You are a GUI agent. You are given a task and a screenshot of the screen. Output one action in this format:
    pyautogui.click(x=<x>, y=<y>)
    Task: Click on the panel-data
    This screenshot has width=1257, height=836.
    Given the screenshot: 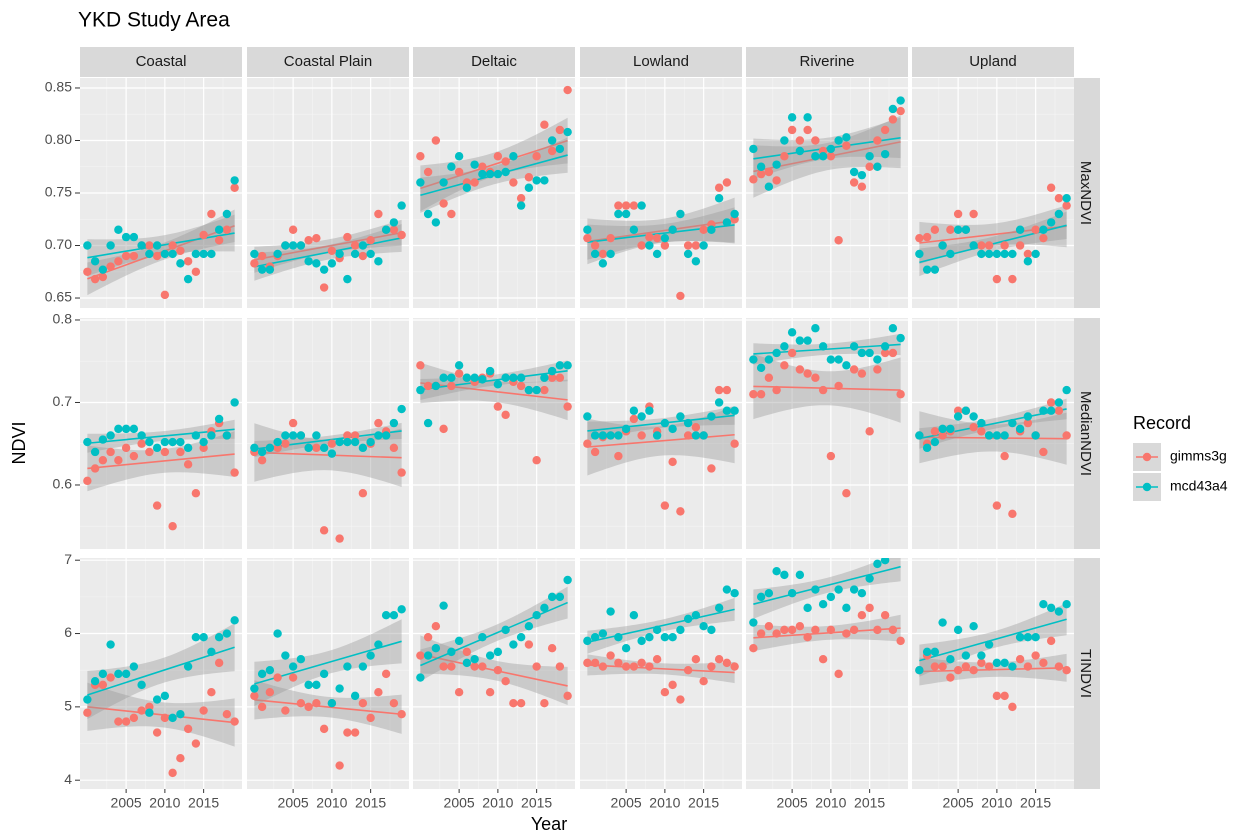 What is the action you would take?
    pyautogui.click(x=827, y=618)
    